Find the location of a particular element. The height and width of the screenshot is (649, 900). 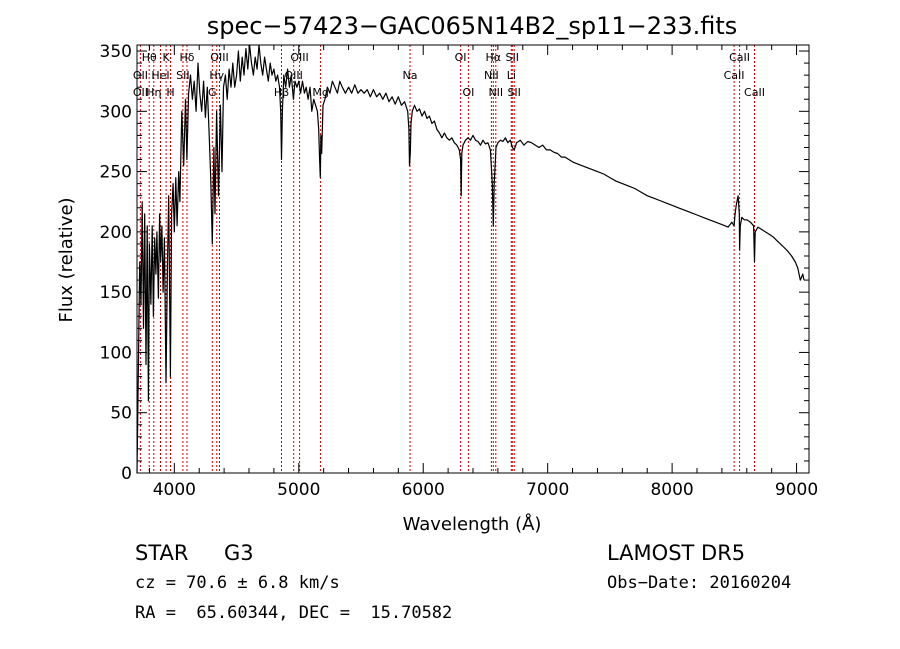

x-tick-label: 9000 is located at coordinates (796, 490).